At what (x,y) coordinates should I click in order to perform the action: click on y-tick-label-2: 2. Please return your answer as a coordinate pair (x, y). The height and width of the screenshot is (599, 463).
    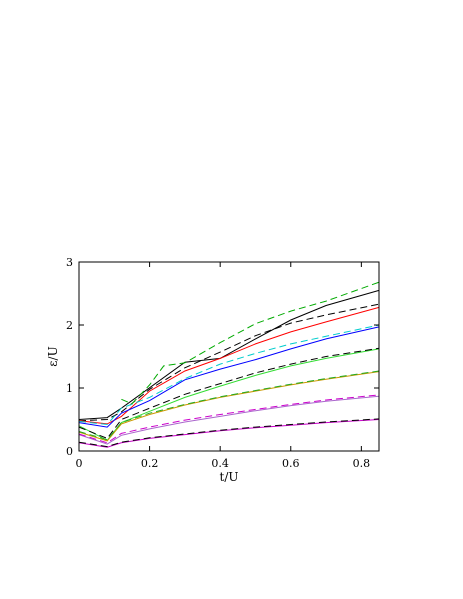
    Looking at the image, I should click on (69, 325).